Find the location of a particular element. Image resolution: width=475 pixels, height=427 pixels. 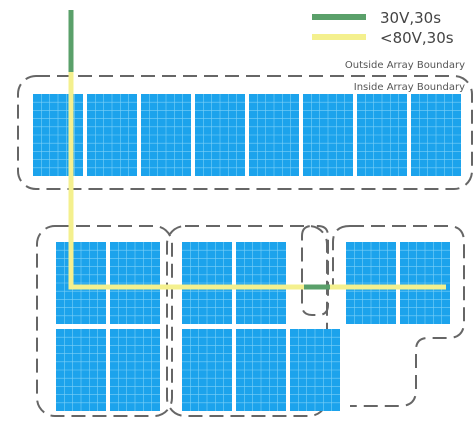

inside-boundary-label: Inside Array Boundary is located at coordinates (409, 87).